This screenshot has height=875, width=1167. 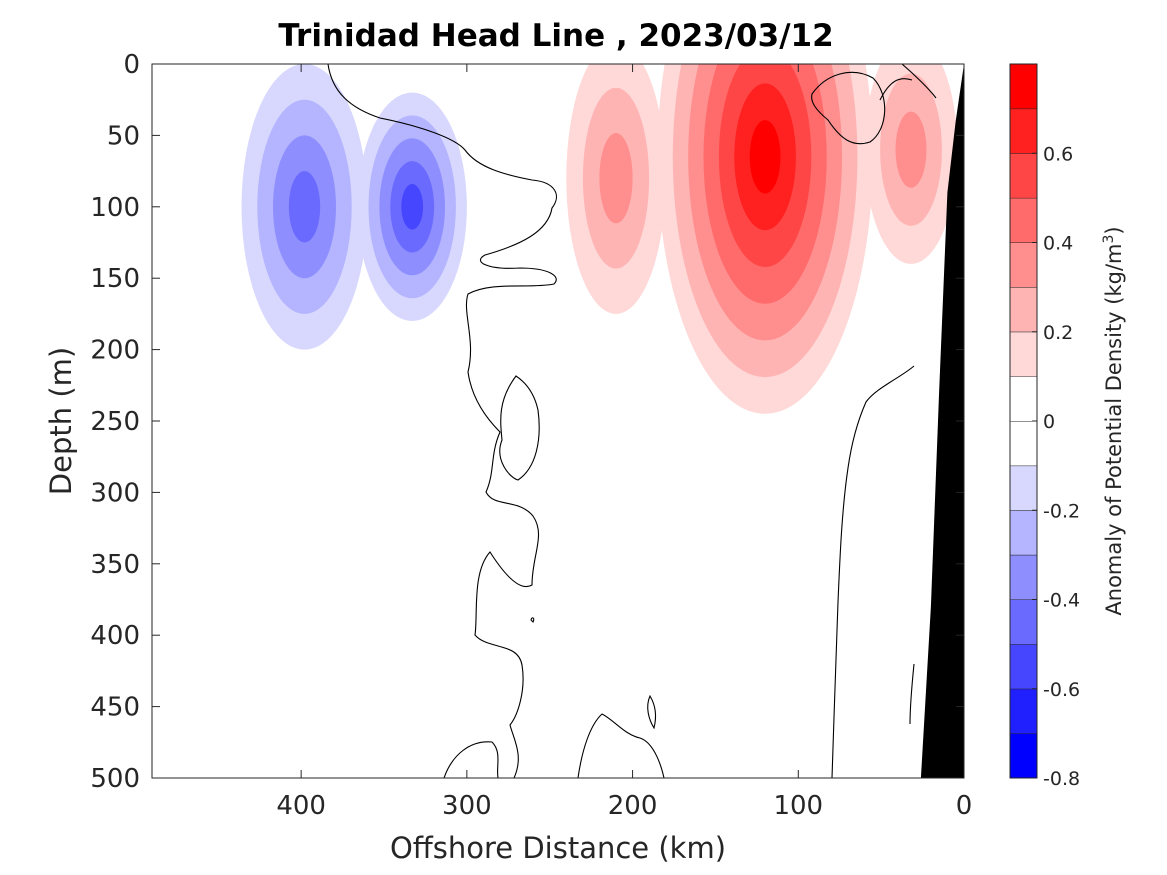 I want to click on colorbar-tick-label: -0.8, so click(x=1061, y=779).